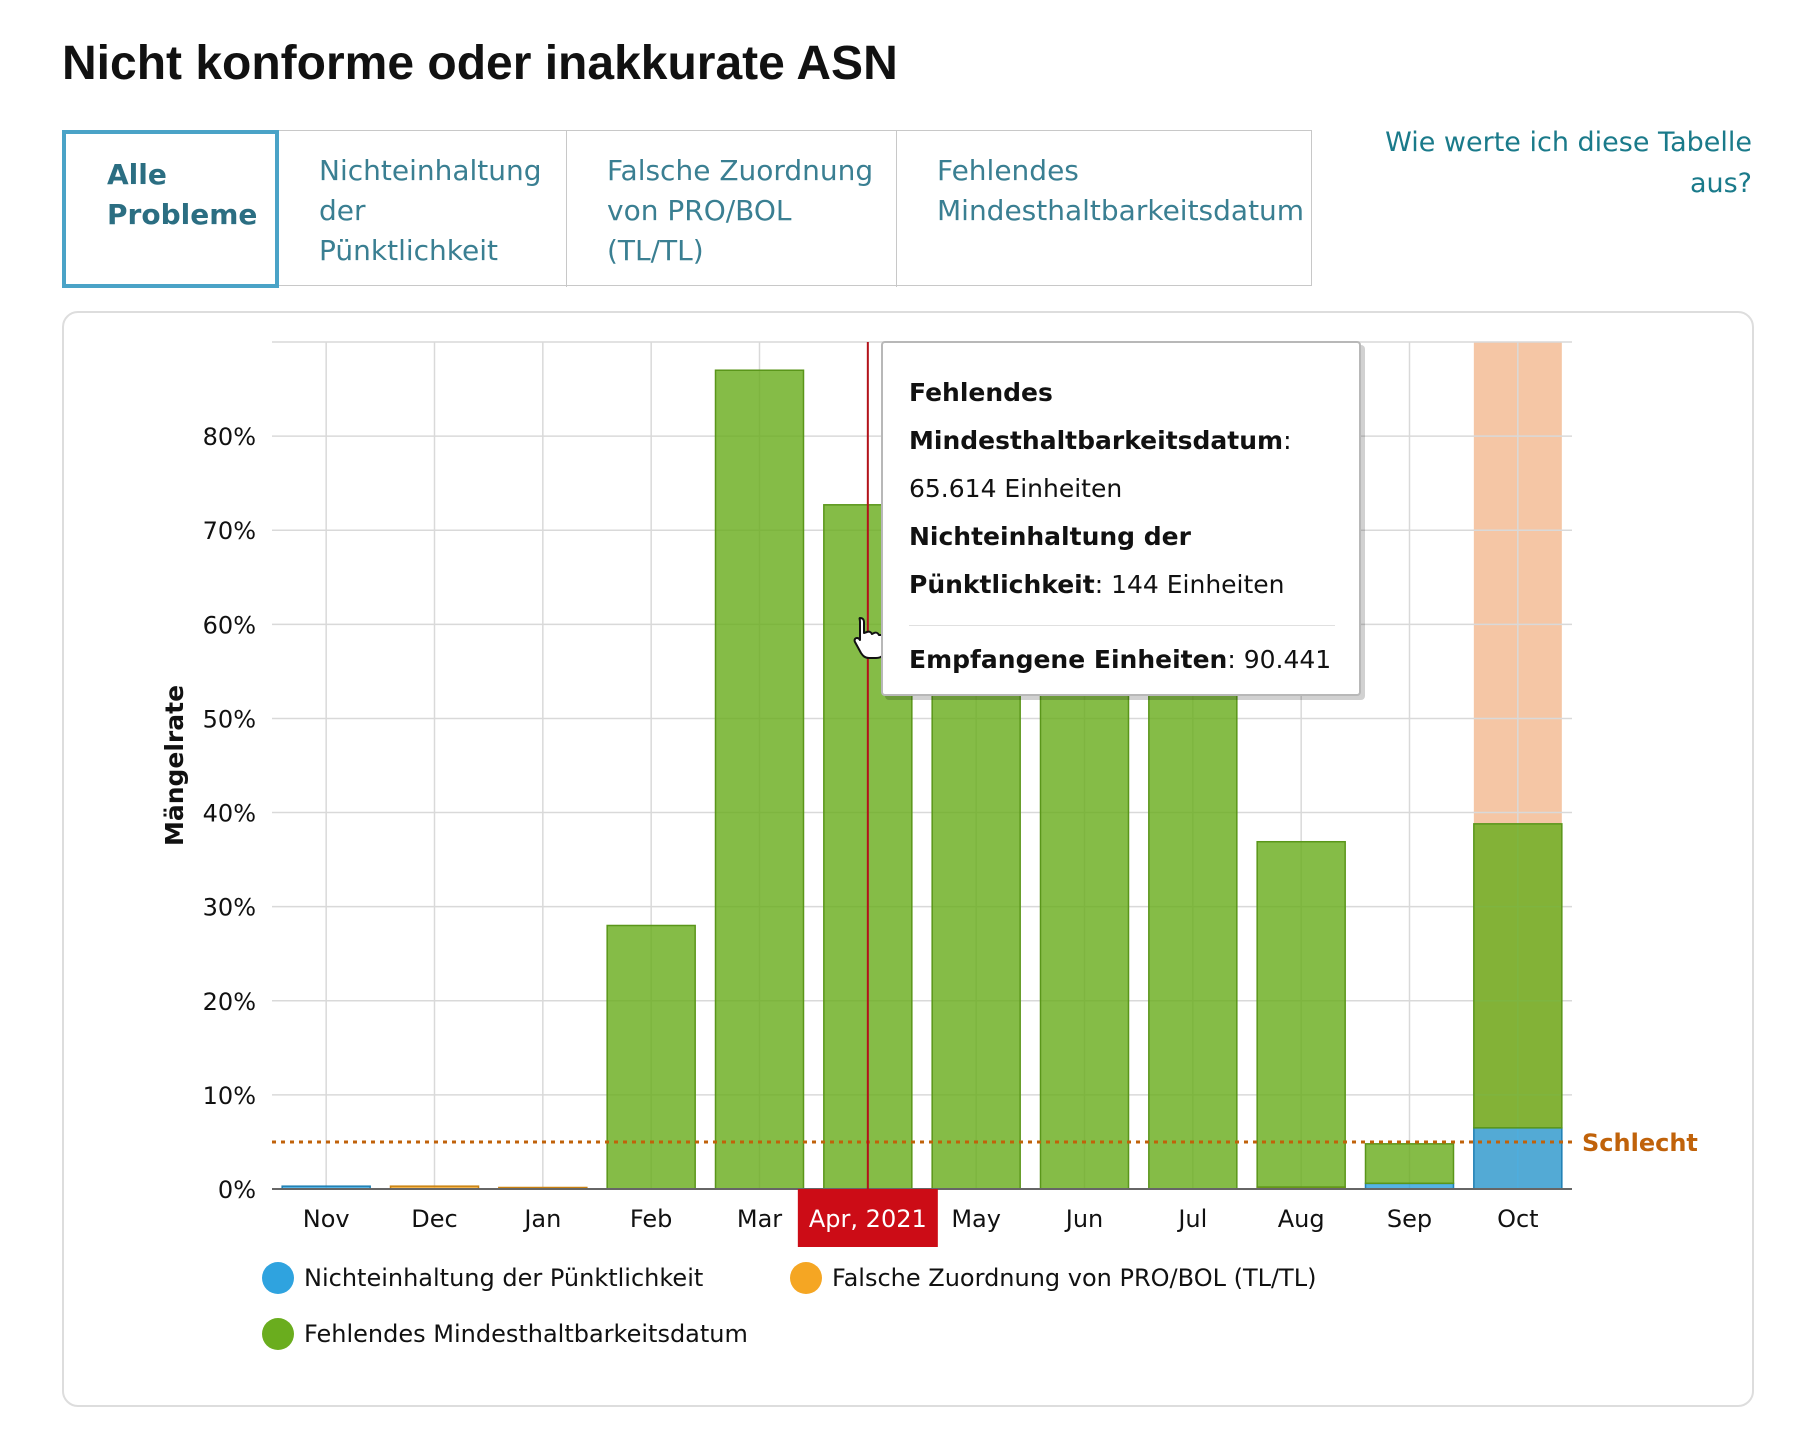 Image resolution: width=1798 pixels, height=1446 pixels. What do you see at coordinates (655, 250) in the screenshot?
I see `tab-label-line: (TL/TL)` at bounding box center [655, 250].